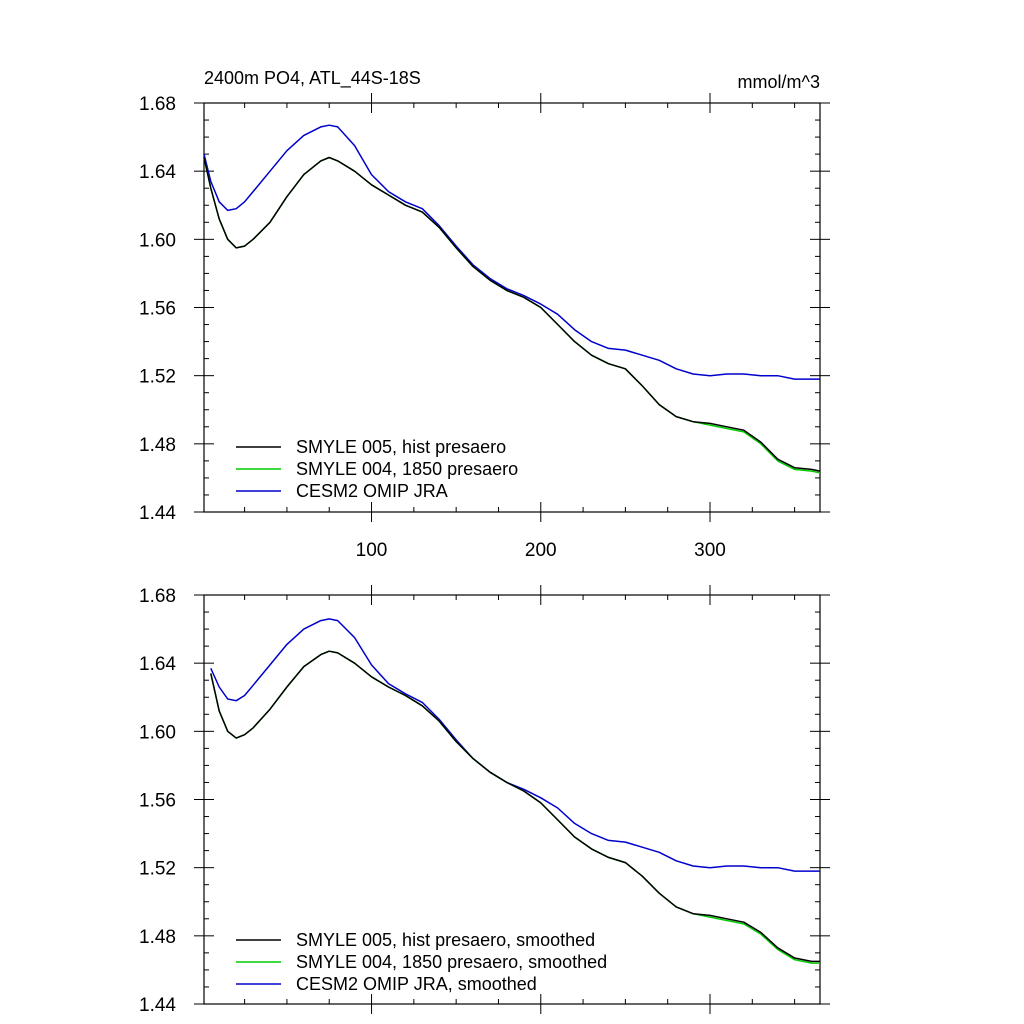 This screenshot has width=1024, height=1024. Describe the element at coordinates (445, 940) in the screenshot. I see `legend-label: SMYLE 005, hist presaero, smoothed` at that location.